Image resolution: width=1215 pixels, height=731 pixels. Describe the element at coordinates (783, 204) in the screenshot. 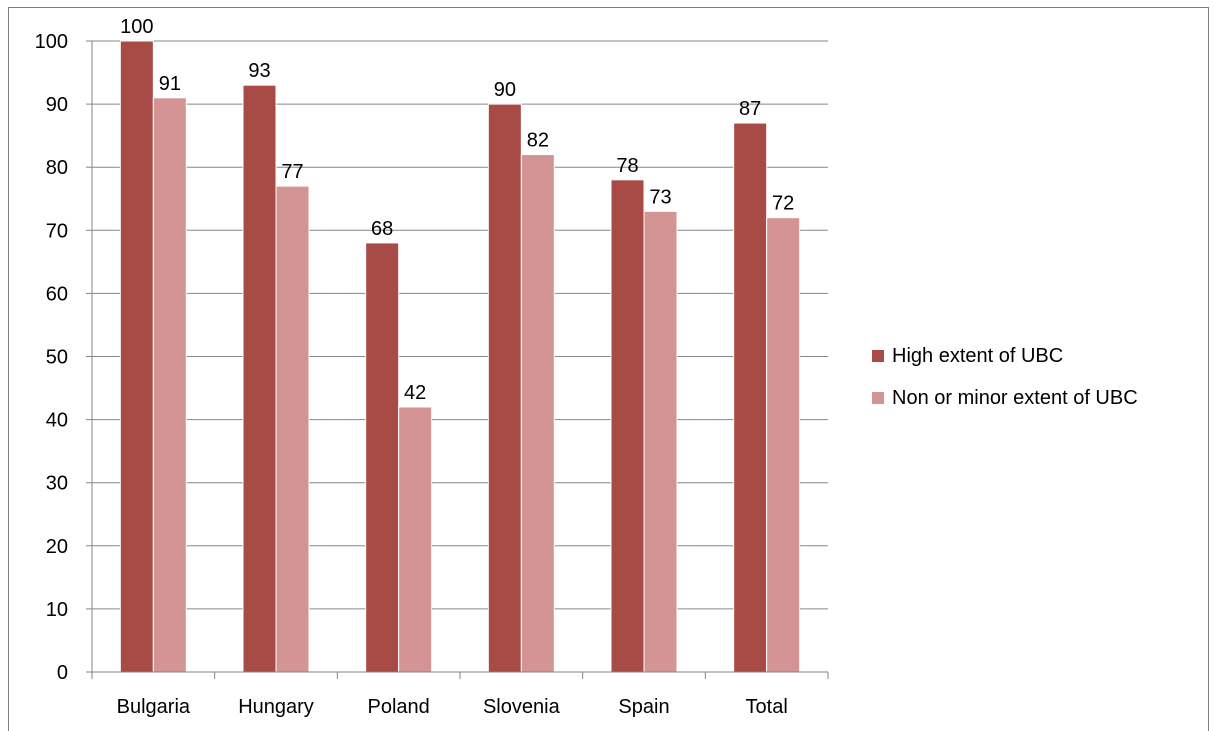

I see `data-label: 72` at that location.